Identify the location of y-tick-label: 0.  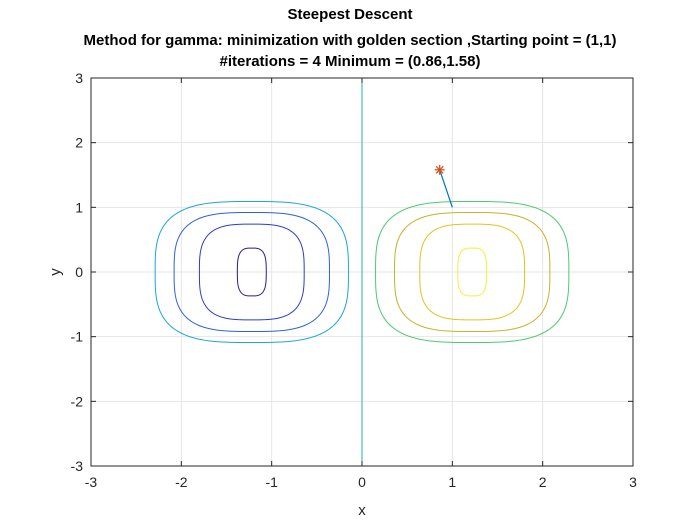
(79, 272).